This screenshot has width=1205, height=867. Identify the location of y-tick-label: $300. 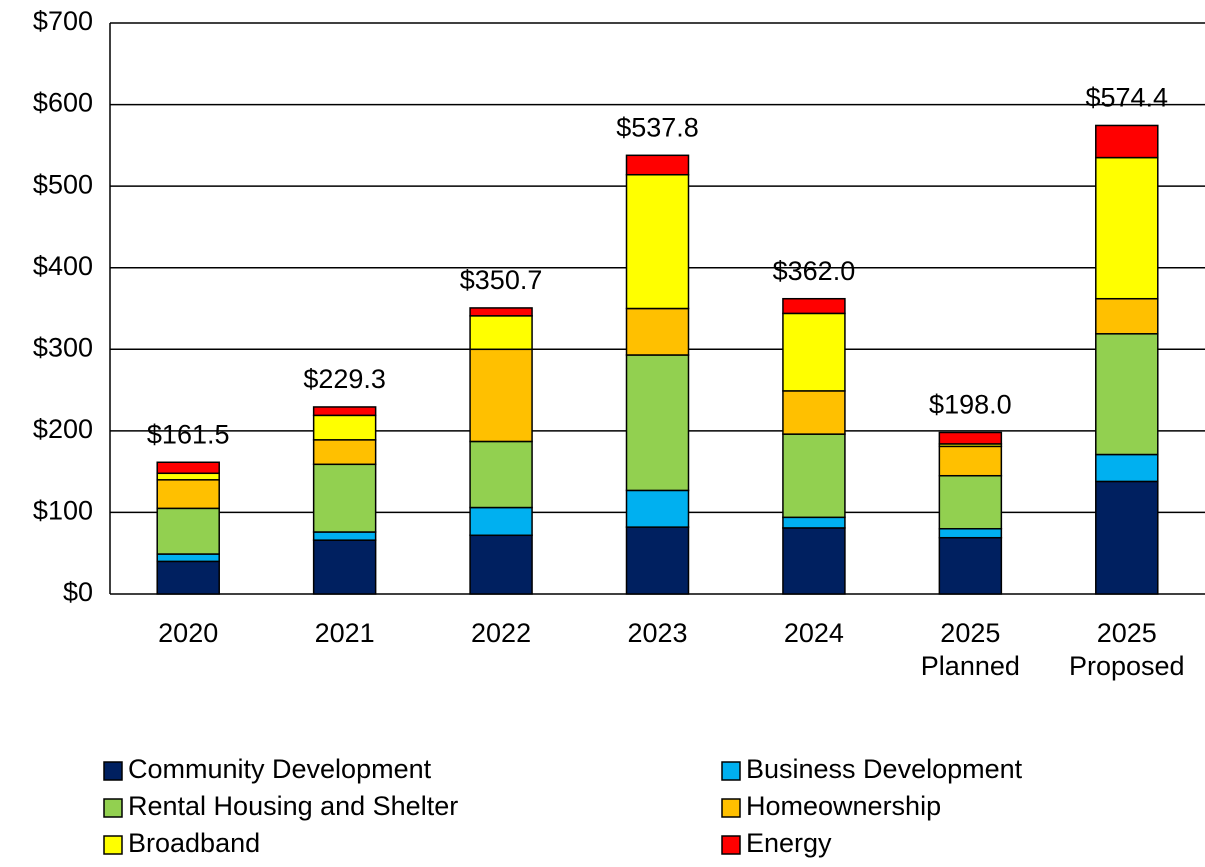
(63, 347).